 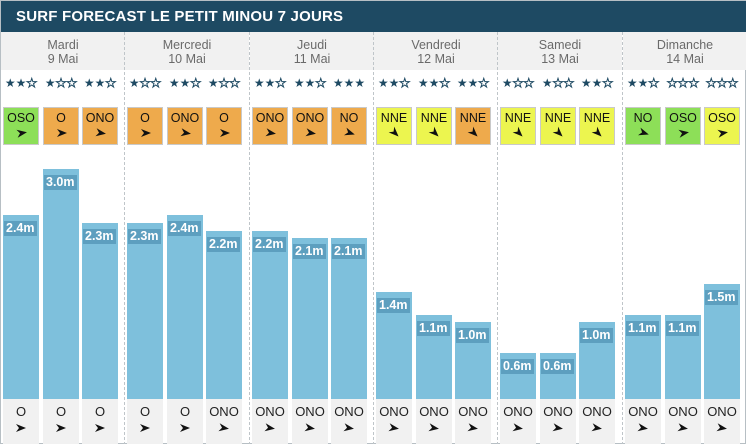 What do you see at coordinates (436, 59) in the screenshot?
I see `day-date: 12 Mai` at bounding box center [436, 59].